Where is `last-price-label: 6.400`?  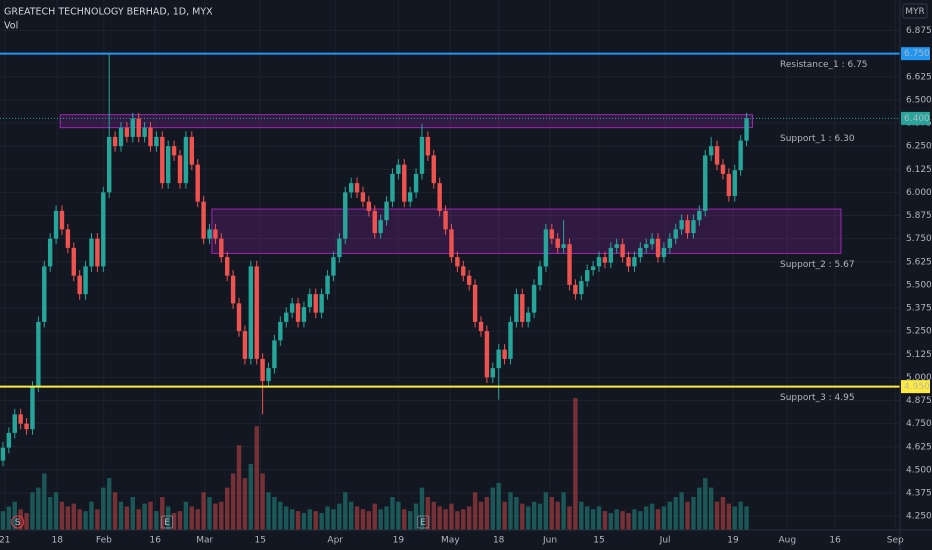
last-price-label: 6.400 is located at coordinates (917, 119).